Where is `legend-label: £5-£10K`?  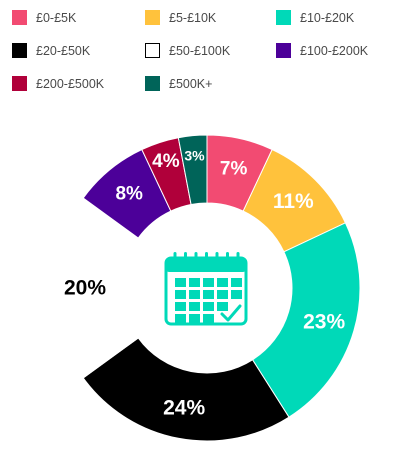
legend-label: £5-£10K is located at coordinates (193, 17).